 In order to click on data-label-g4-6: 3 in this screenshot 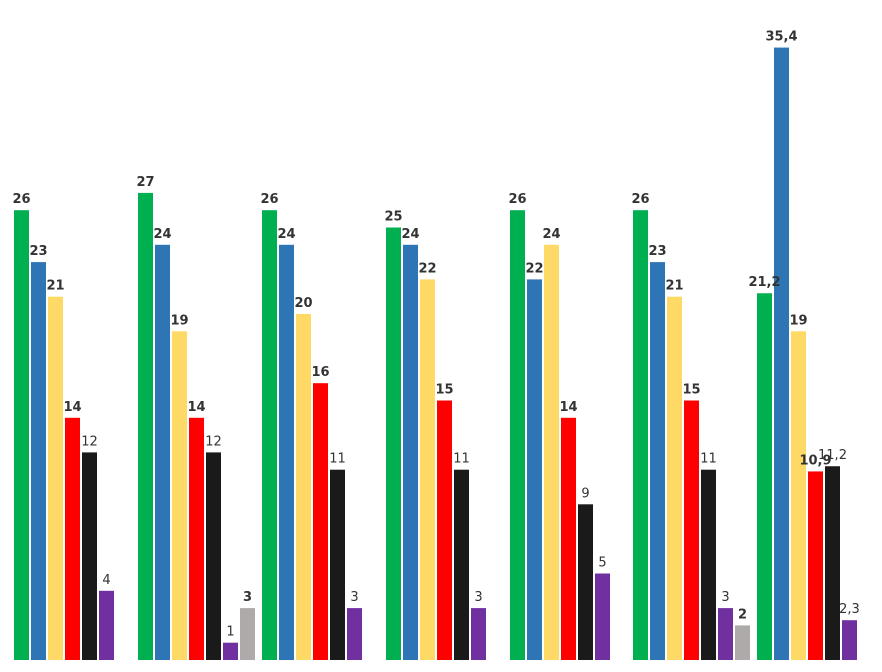, I will do `click(478, 597)`.